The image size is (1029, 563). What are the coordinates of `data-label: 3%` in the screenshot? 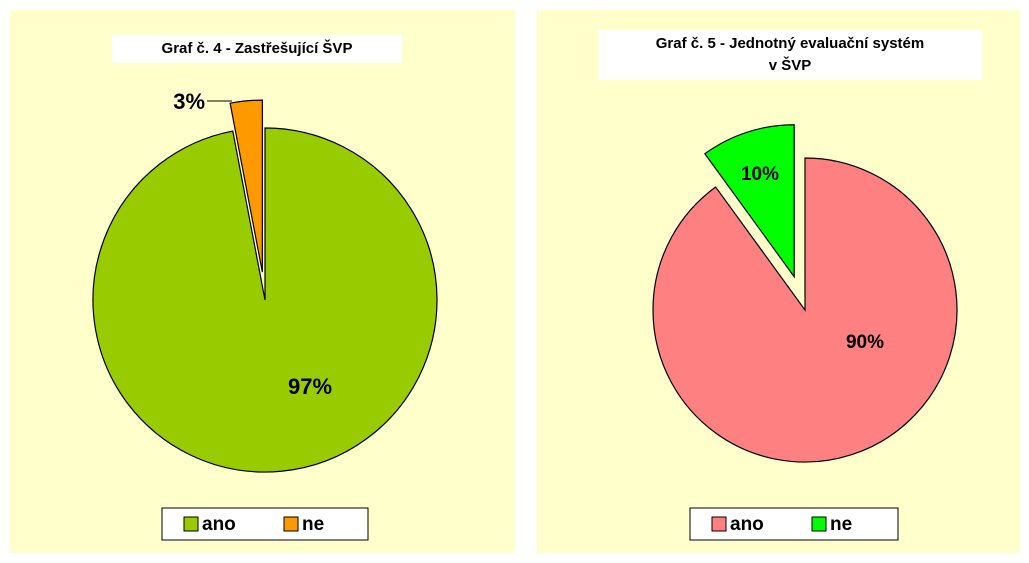 It's located at (189, 101).